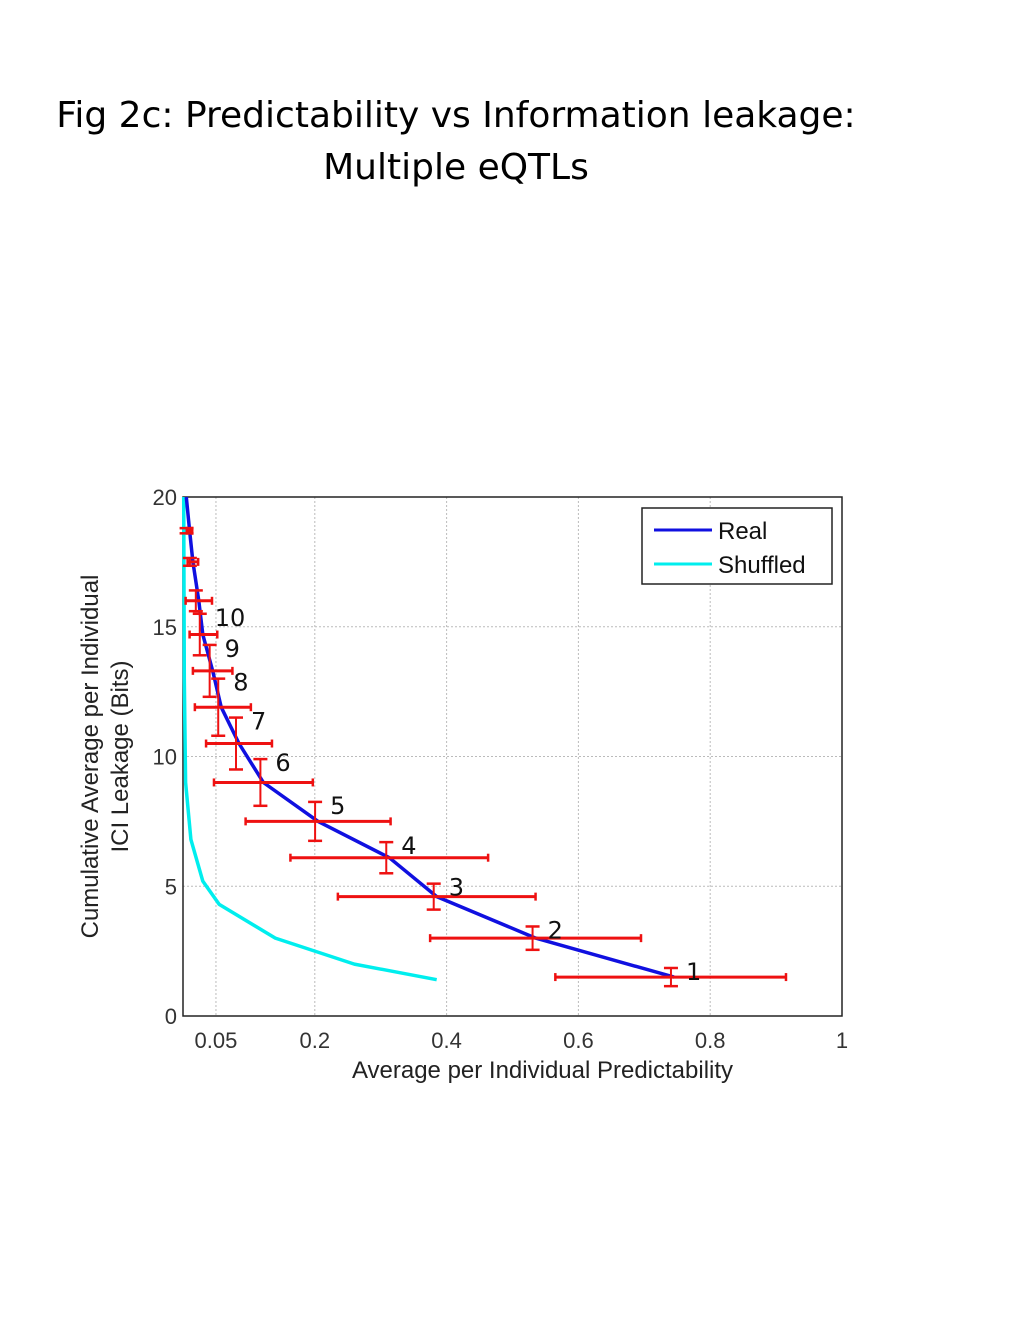 This screenshot has width=1024, height=1344. I want to click on x-tick-label: 0.05, so click(216, 1040).